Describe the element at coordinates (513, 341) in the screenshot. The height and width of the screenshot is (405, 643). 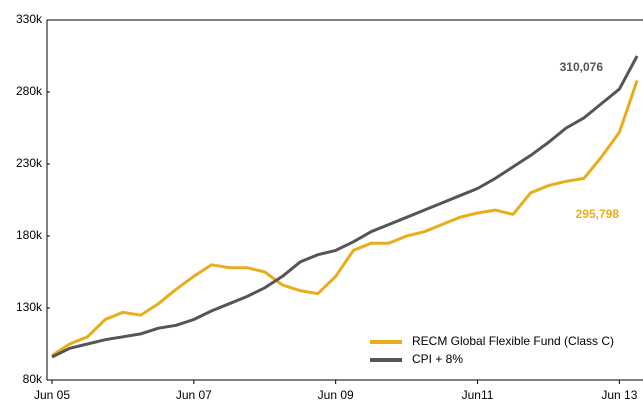
I see `legend-label: RECM Global Flexible Fund (Class C)` at that location.